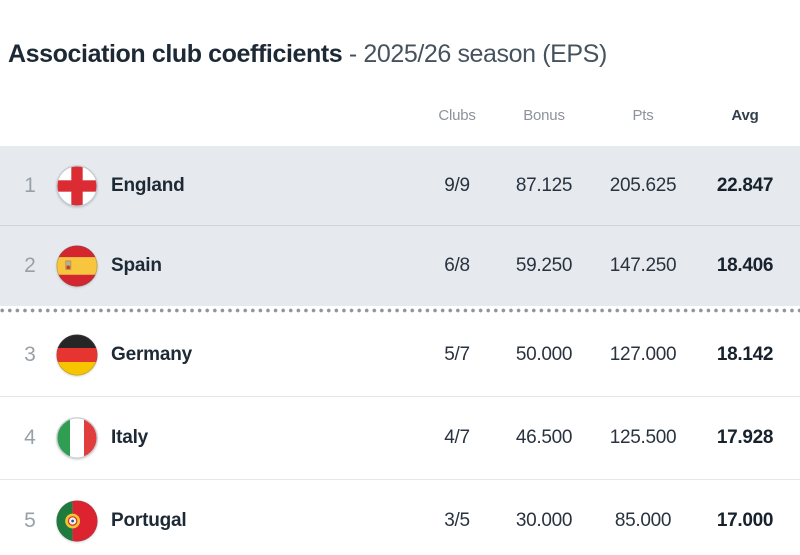 This screenshot has height=555, width=800. What do you see at coordinates (400, 310) in the screenshot?
I see `qualification-cutoff-line` at bounding box center [400, 310].